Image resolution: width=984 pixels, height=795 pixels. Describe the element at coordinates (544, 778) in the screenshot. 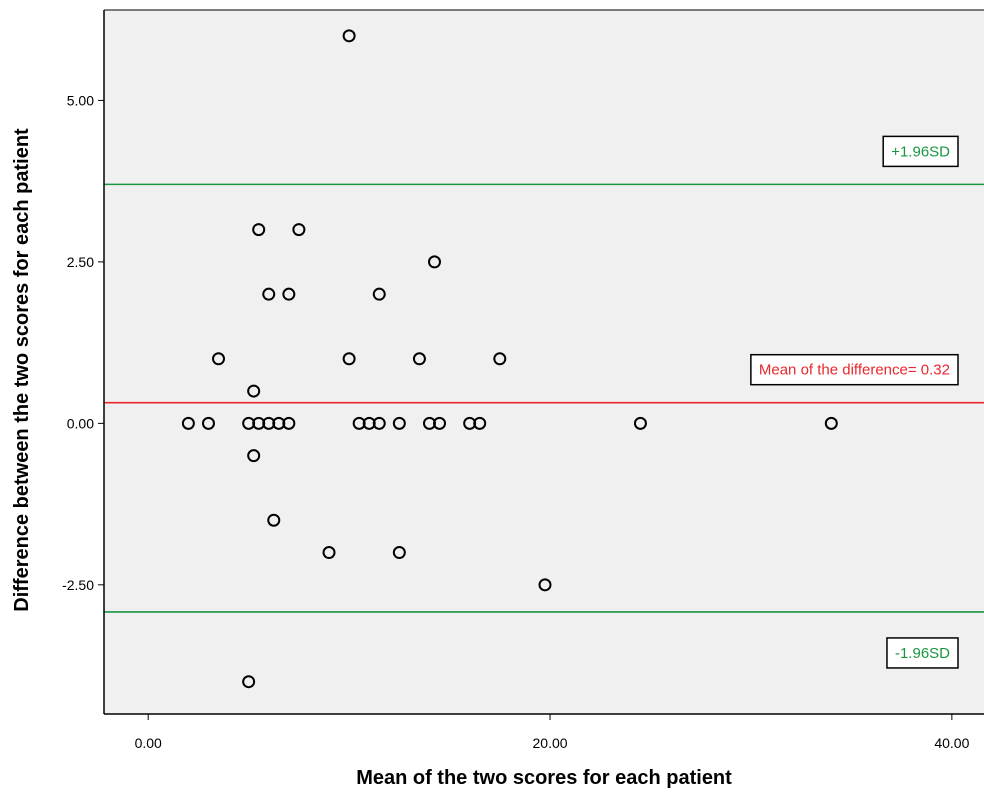

I see `x-axis-title: Mean of the two scores for each patient` at that location.